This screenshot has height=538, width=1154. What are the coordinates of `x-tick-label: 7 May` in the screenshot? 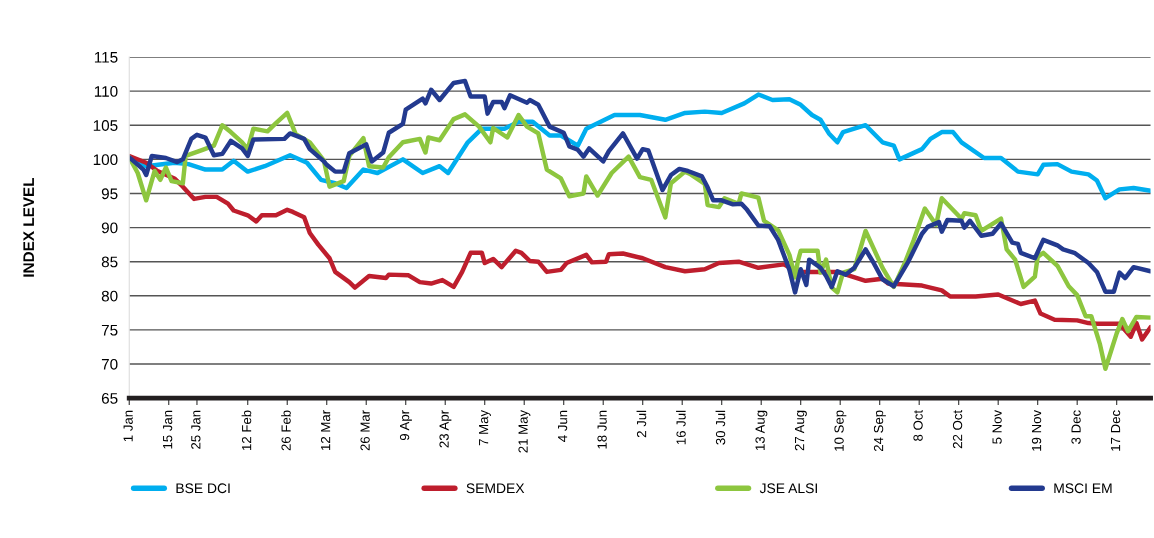 It's located at (485, 427).